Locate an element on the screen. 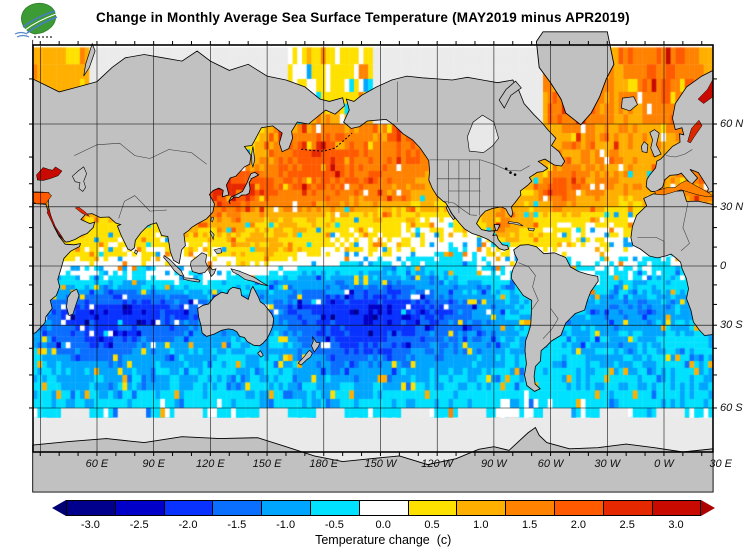  lon-label: 150 E is located at coordinates (267, 464).